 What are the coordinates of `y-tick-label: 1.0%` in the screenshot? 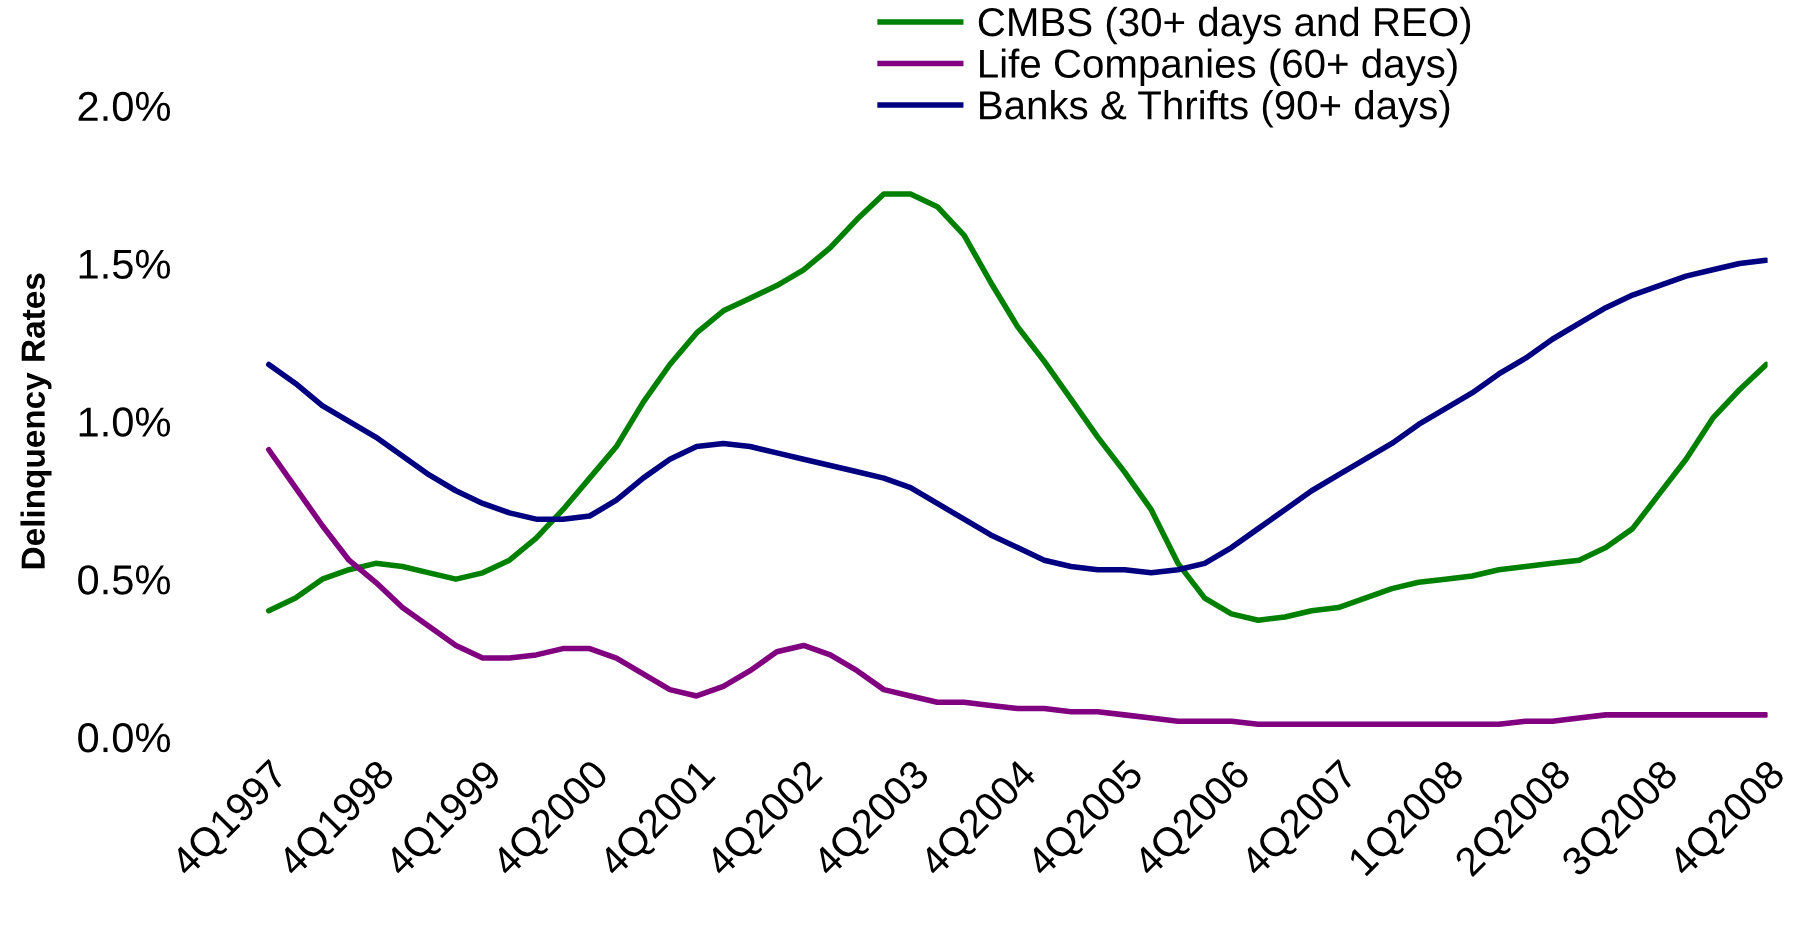 It's located at (125, 422).